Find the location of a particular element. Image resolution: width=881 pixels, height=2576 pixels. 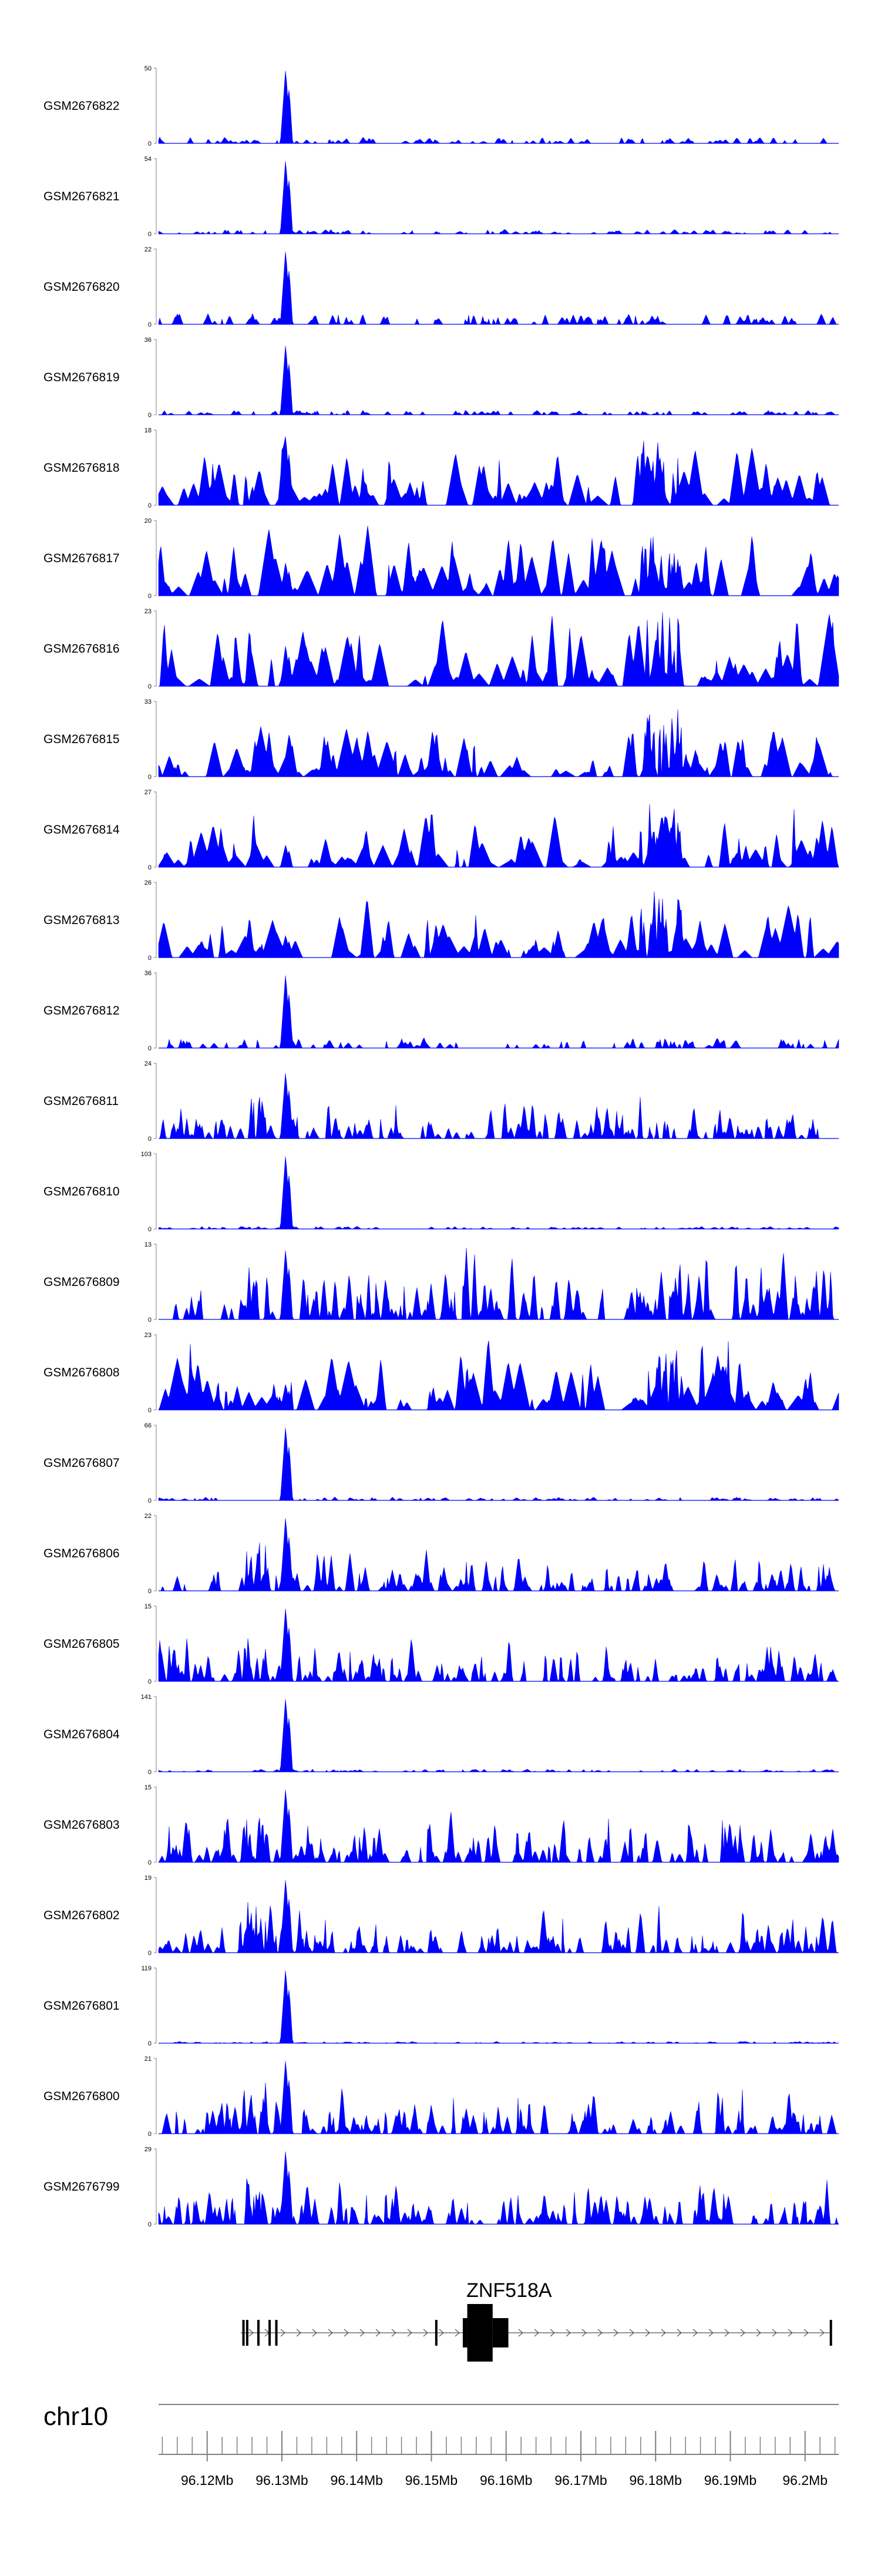

axis-tick-label: 96.15Mb is located at coordinates (432, 2481).